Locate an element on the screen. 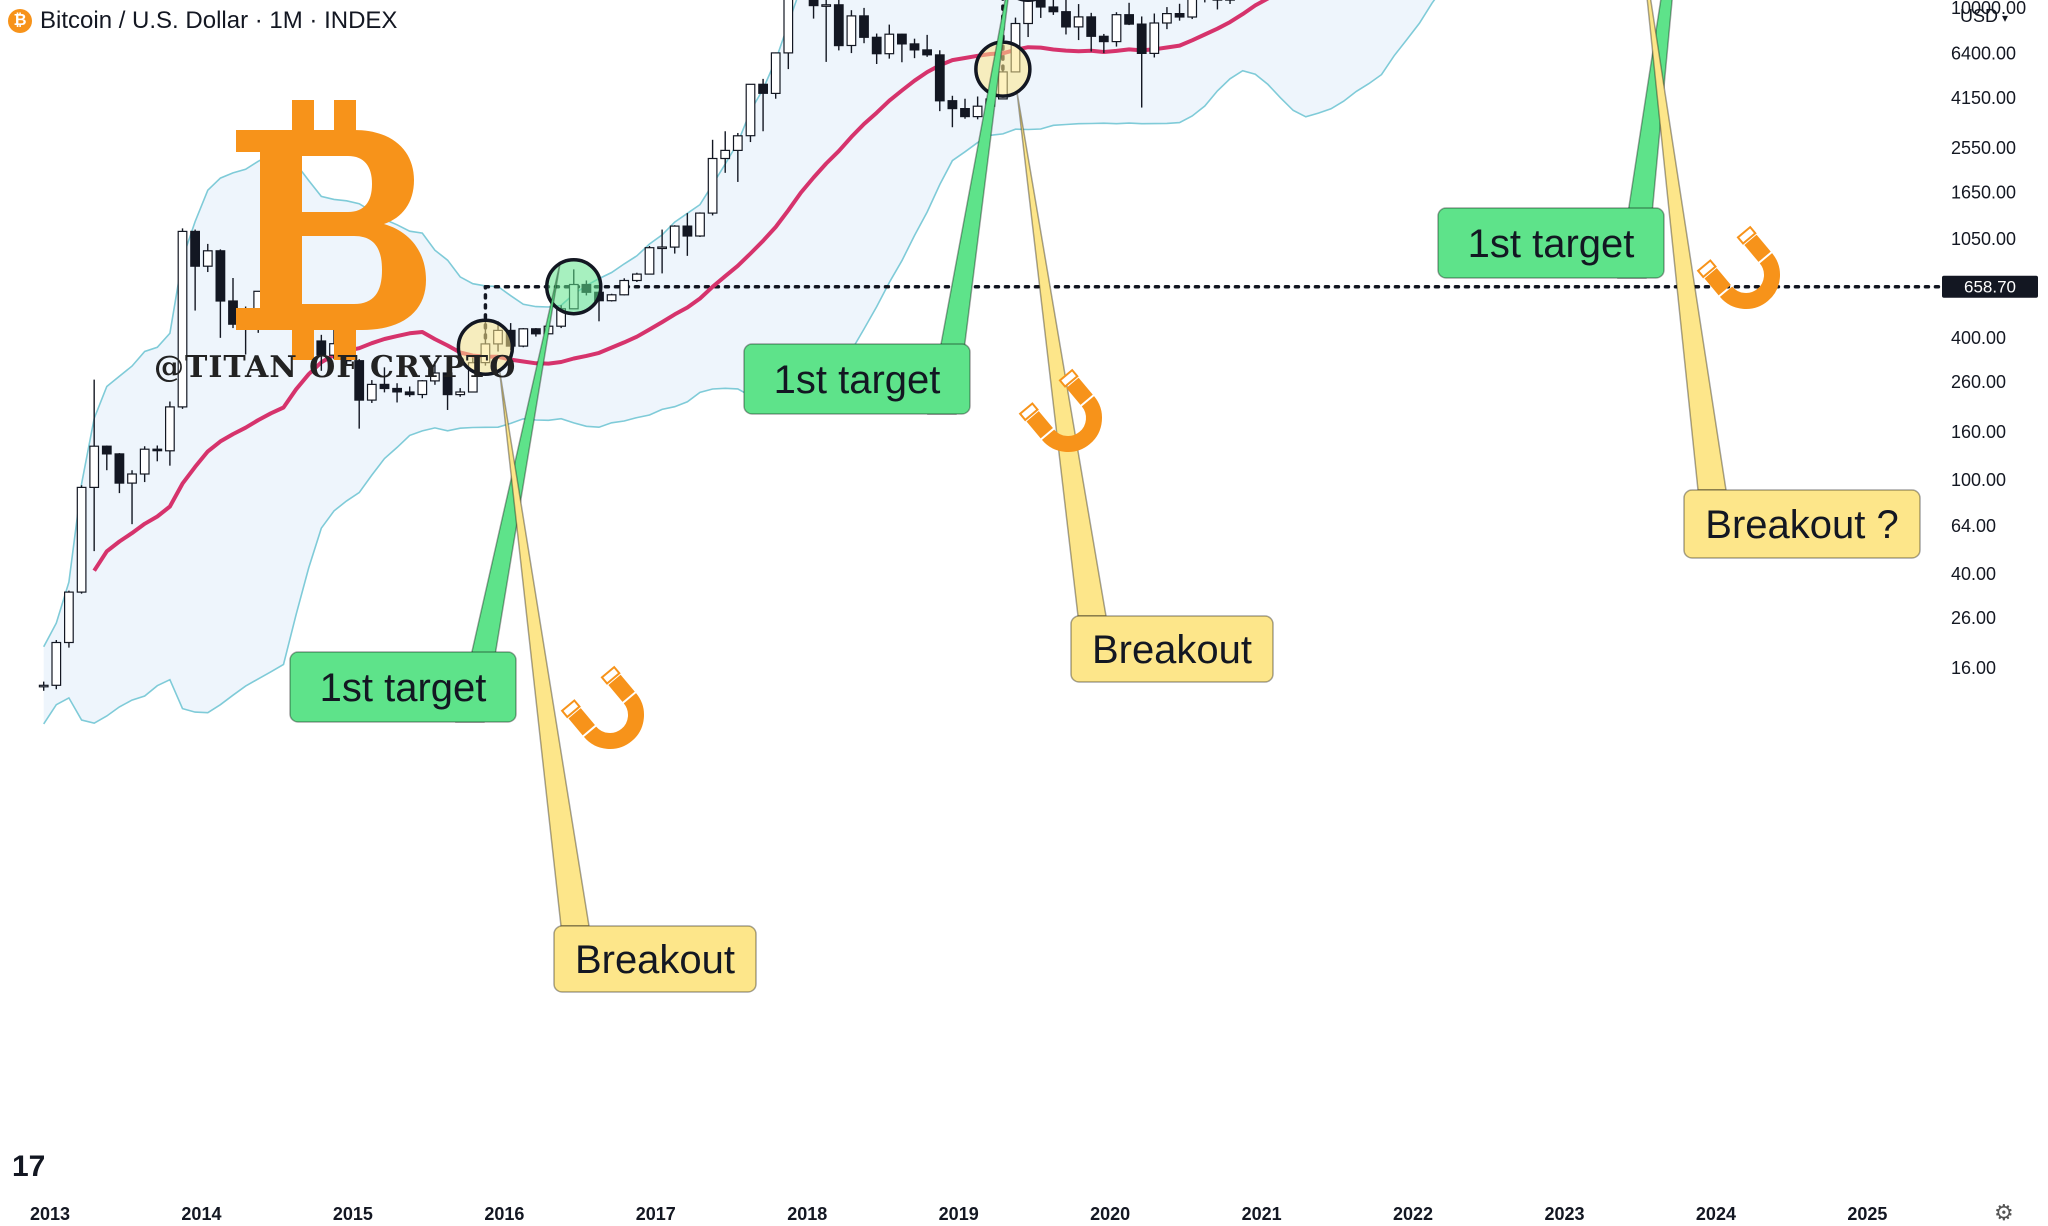 This screenshot has width=2048, height=1226. y-tick-label: 260.00 is located at coordinates (1978, 382).